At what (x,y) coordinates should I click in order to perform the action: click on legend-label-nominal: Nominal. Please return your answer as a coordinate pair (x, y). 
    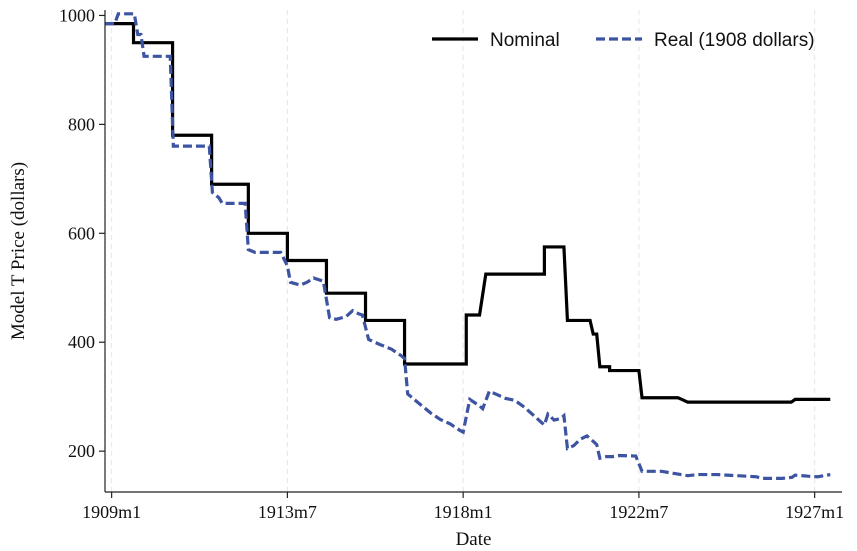
    Looking at the image, I should click on (525, 40).